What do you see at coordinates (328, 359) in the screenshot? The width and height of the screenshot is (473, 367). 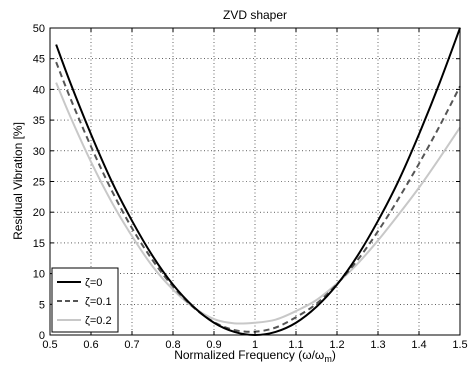 I see `x-axis-label-subscript: m` at bounding box center [328, 359].